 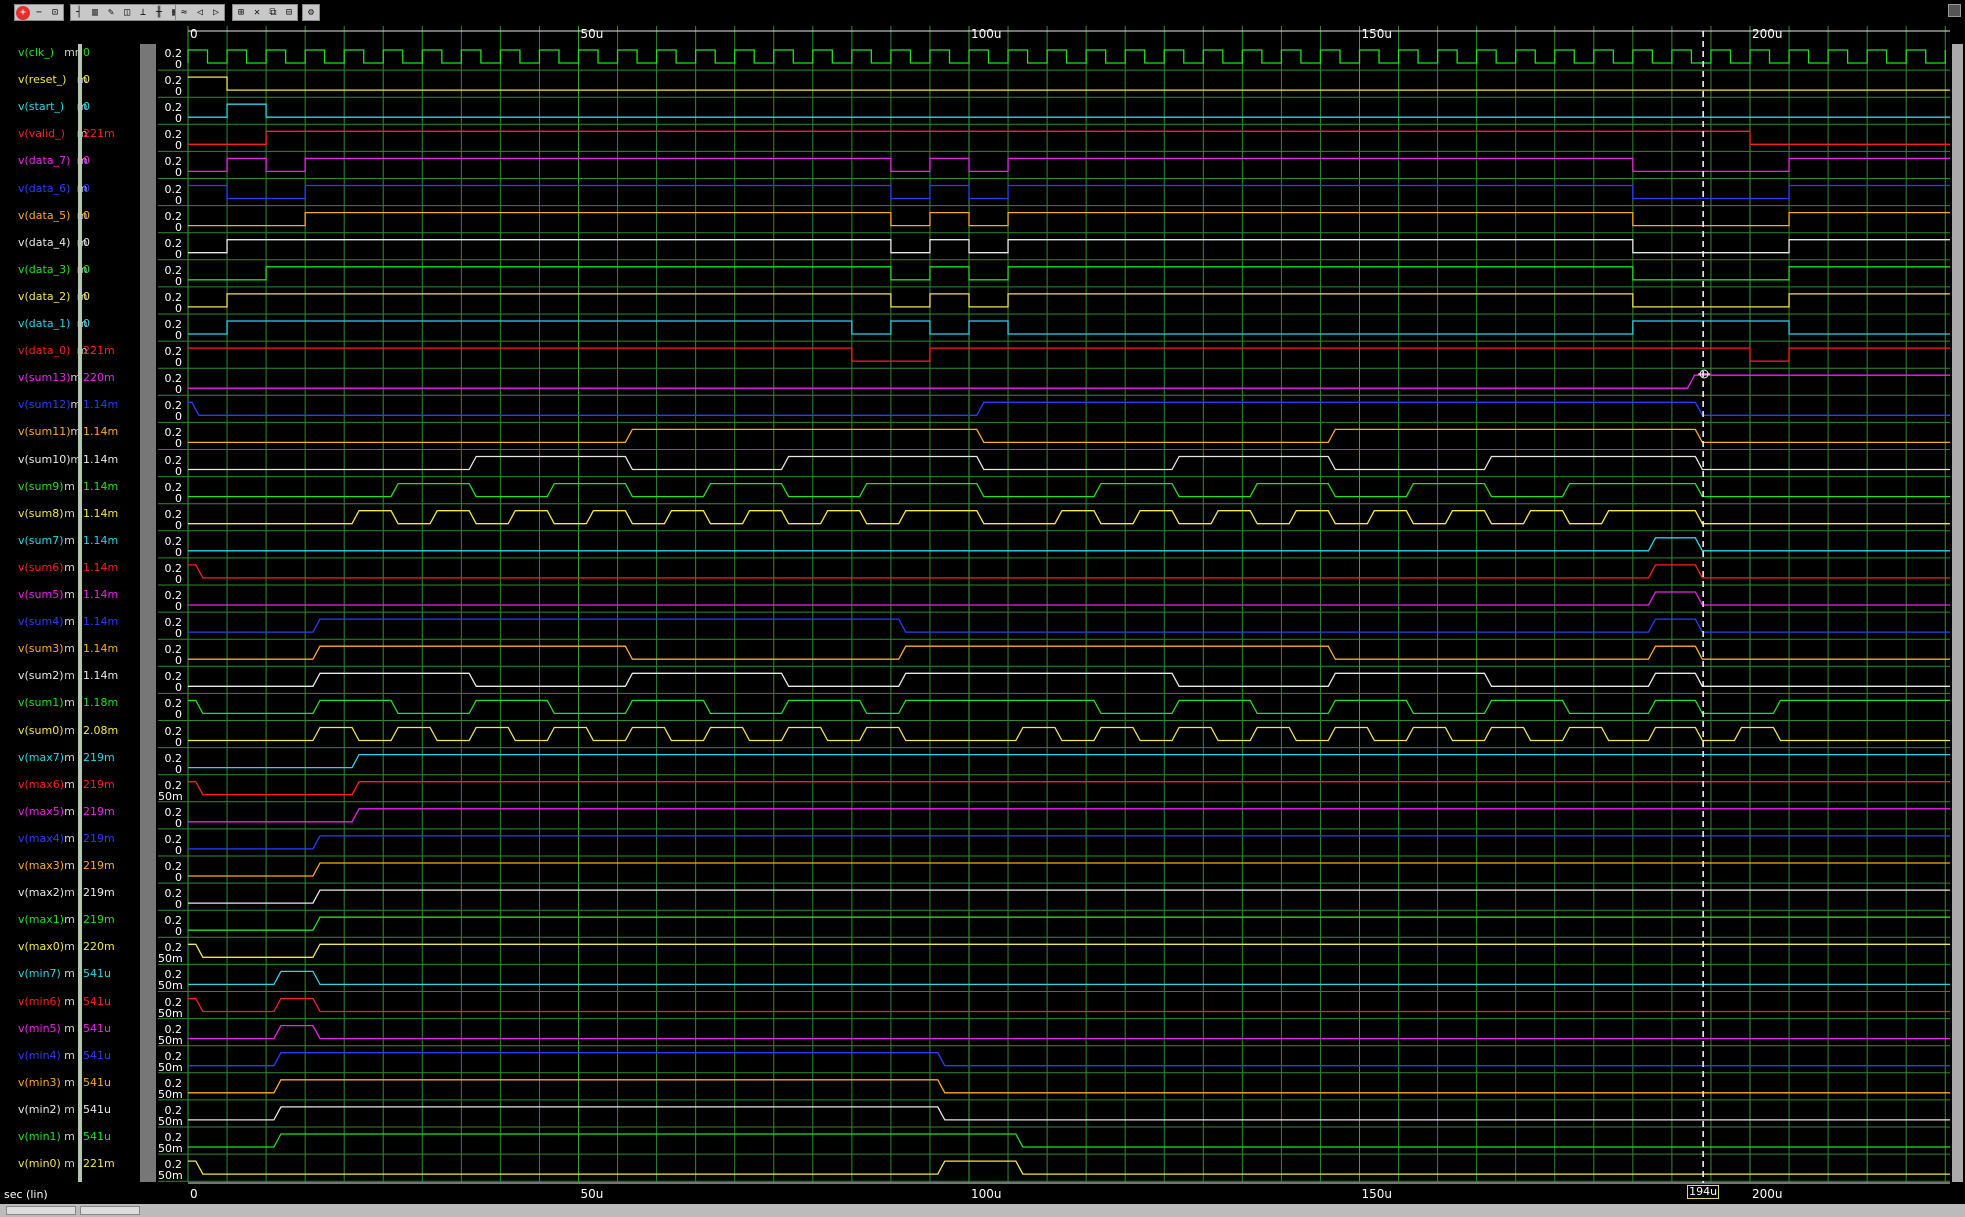 What do you see at coordinates (39, 1136) in the screenshot?
I see `signal-name: v(min1)` at bounding box center [39, 1136].